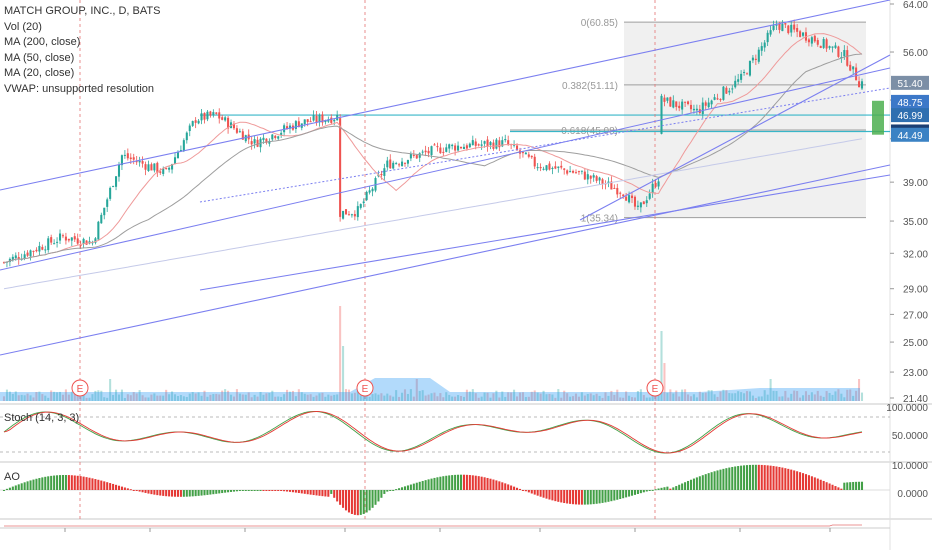 This screenshot has width=932, height=555. I want to click on price-tick-label: 56.00, so click(915, 53).